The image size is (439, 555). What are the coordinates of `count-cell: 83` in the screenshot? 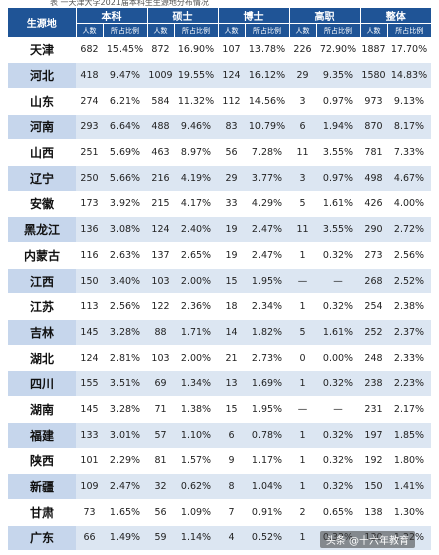 It's located at (231, 127).